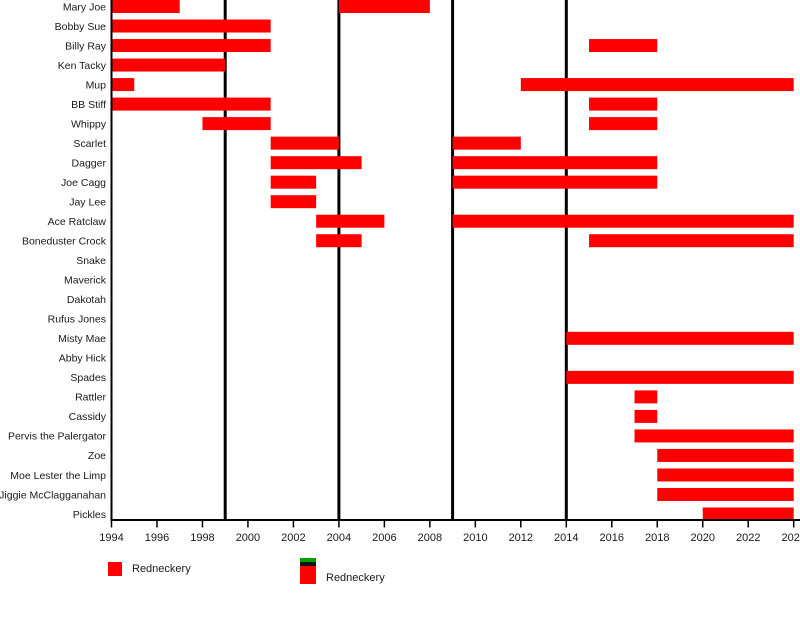 The height and width of the screenshot is (640, 800). I want to click on row-label: Jay Lee, so click(87, 202).